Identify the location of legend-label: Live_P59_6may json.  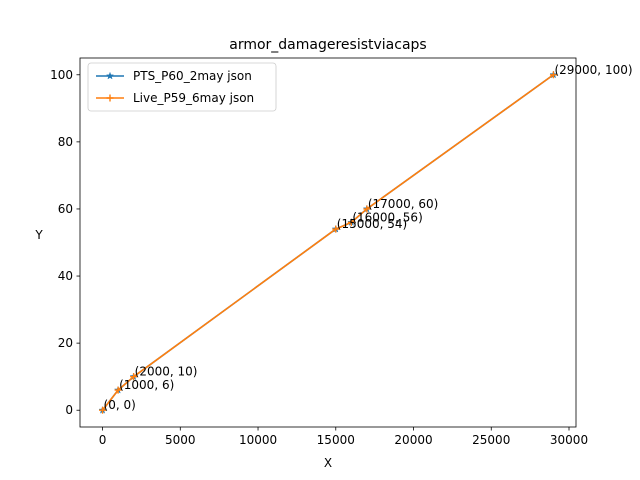
(193, 98).